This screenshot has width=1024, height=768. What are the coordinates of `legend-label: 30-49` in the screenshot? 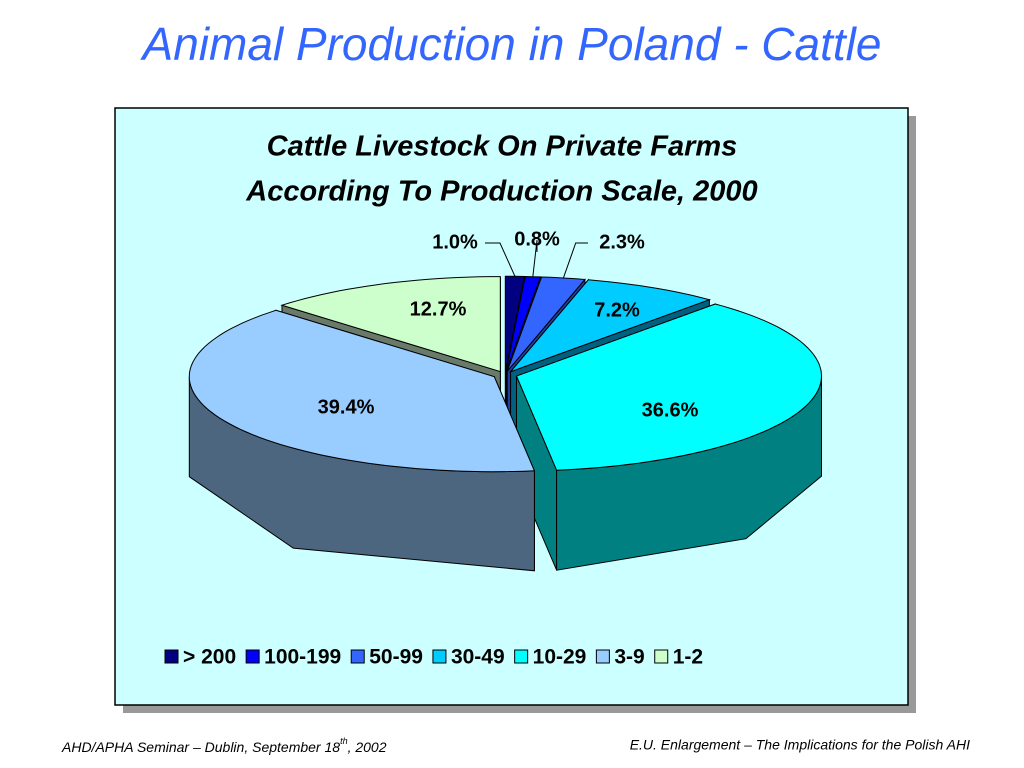 It's located at (478, 657).